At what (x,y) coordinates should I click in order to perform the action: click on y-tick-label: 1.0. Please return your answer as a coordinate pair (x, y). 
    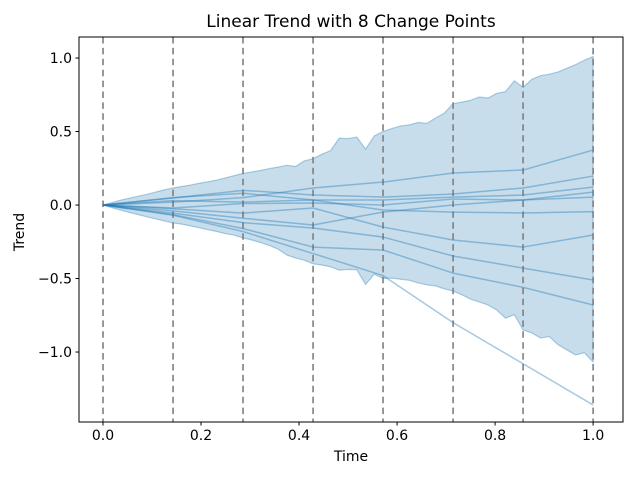
    Looking at the image, I should click on (61, 59).